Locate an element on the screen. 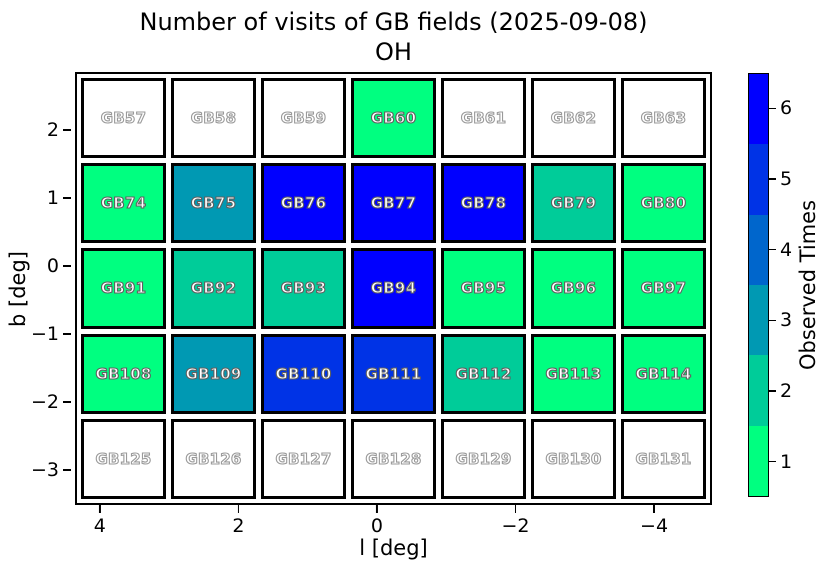  y-tick-label: −2 is located at coordinates (44, 401).